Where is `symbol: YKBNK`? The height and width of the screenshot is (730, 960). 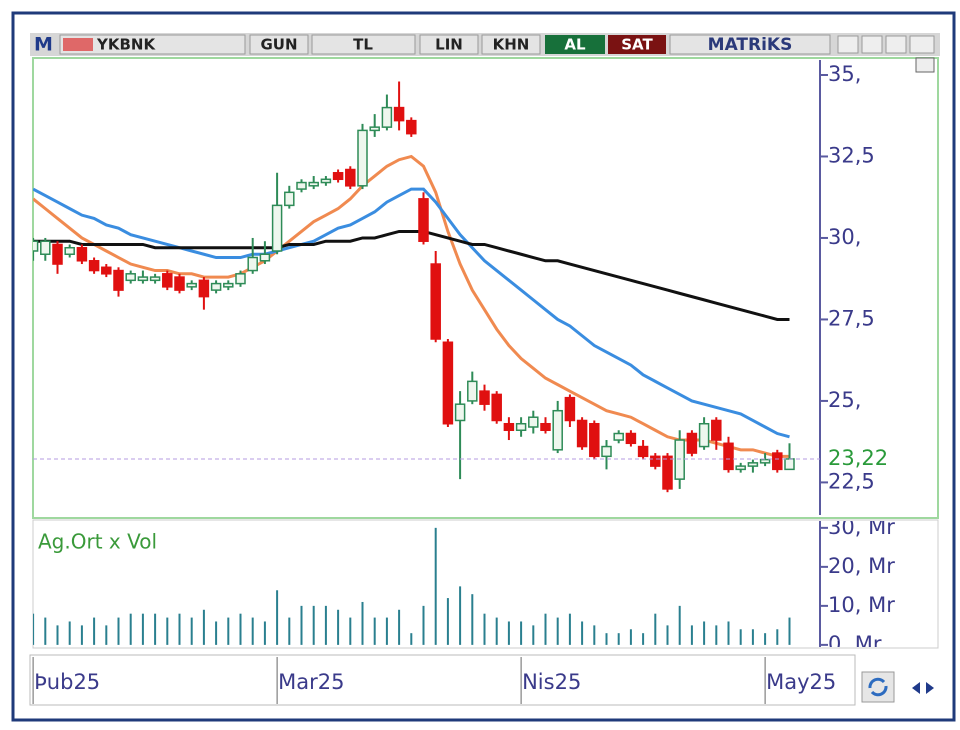 symbol: YKBNK is located at coordinates (126, 45).